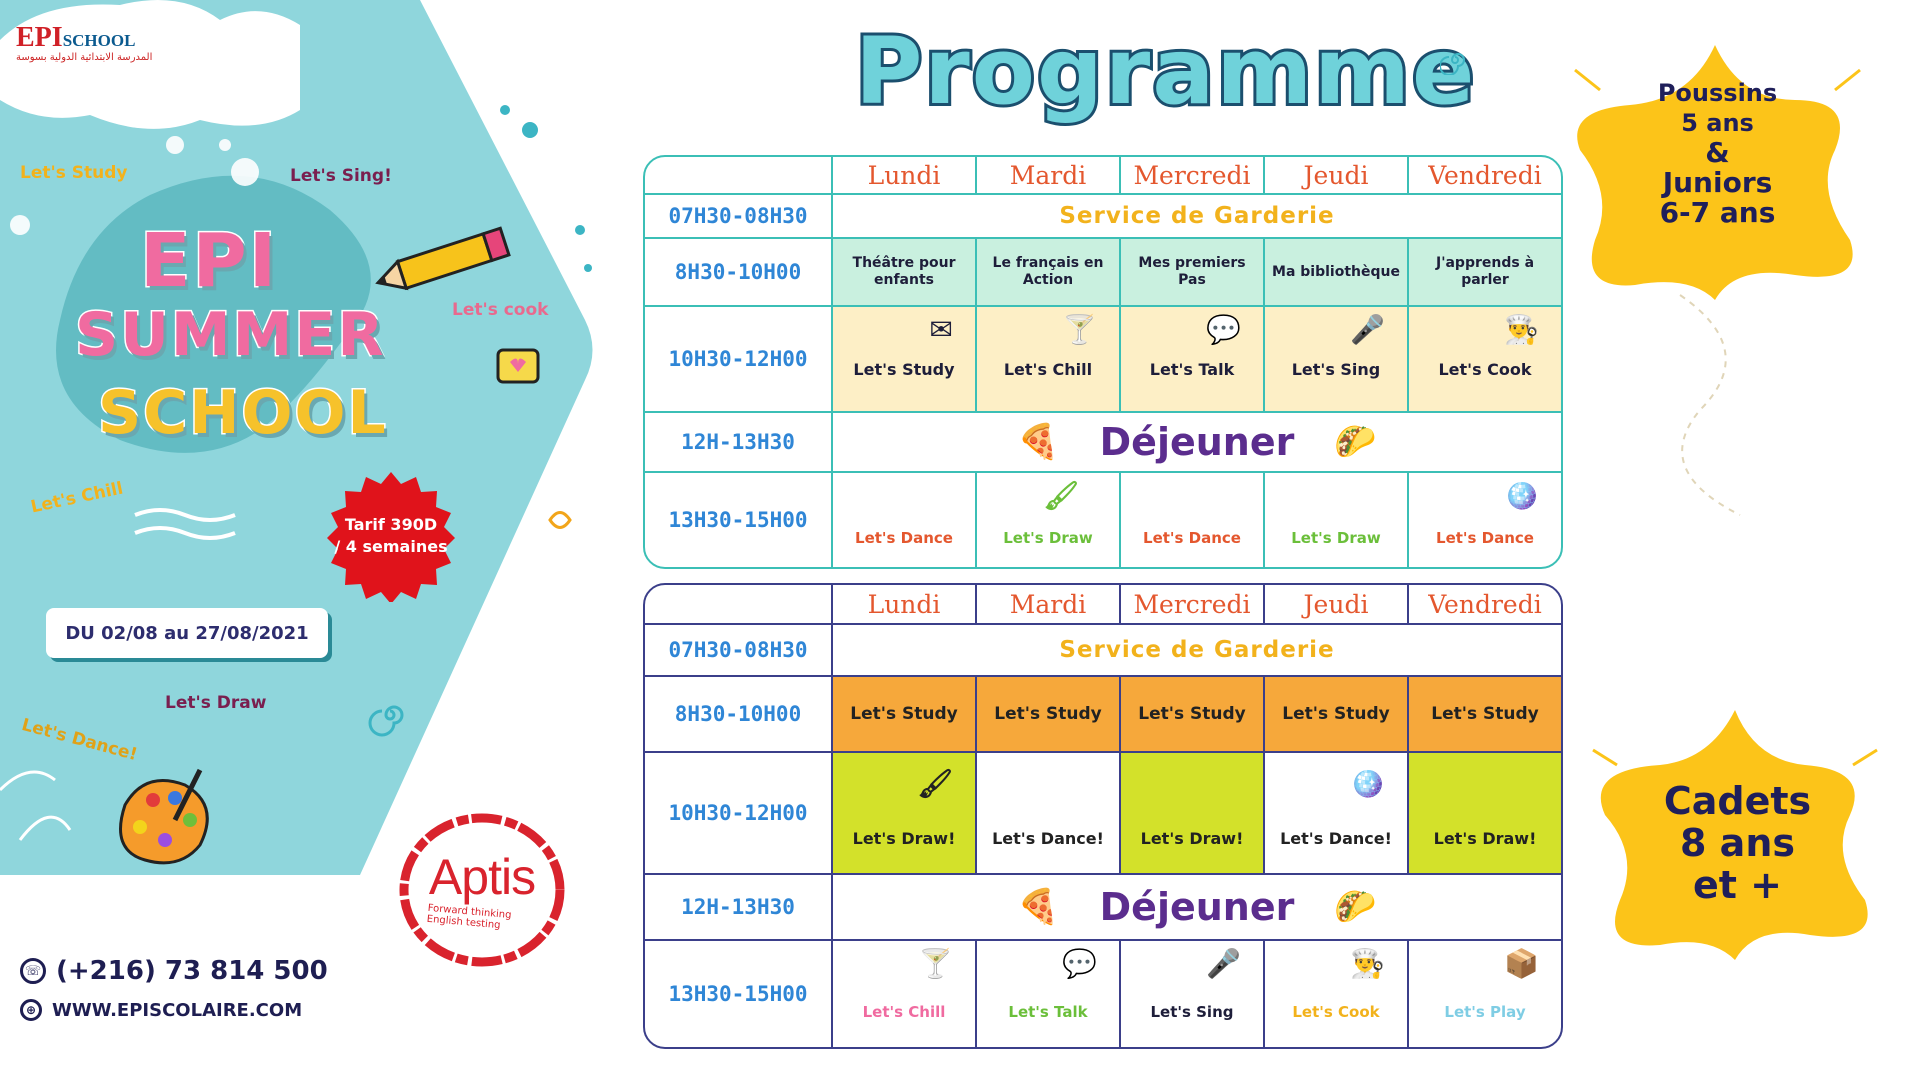 This screenshot has height=1080, width=1920. I want to click on audience-line: Juniors, so click(1717, 182).